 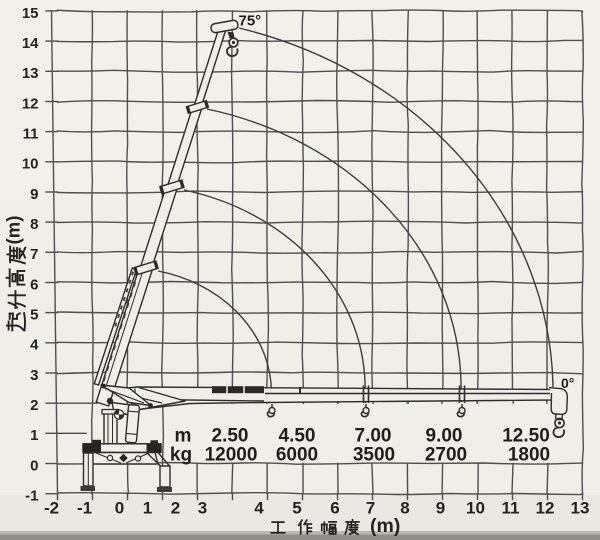 I want to click on svg-text: 4.50, so click(x=297, y=436).